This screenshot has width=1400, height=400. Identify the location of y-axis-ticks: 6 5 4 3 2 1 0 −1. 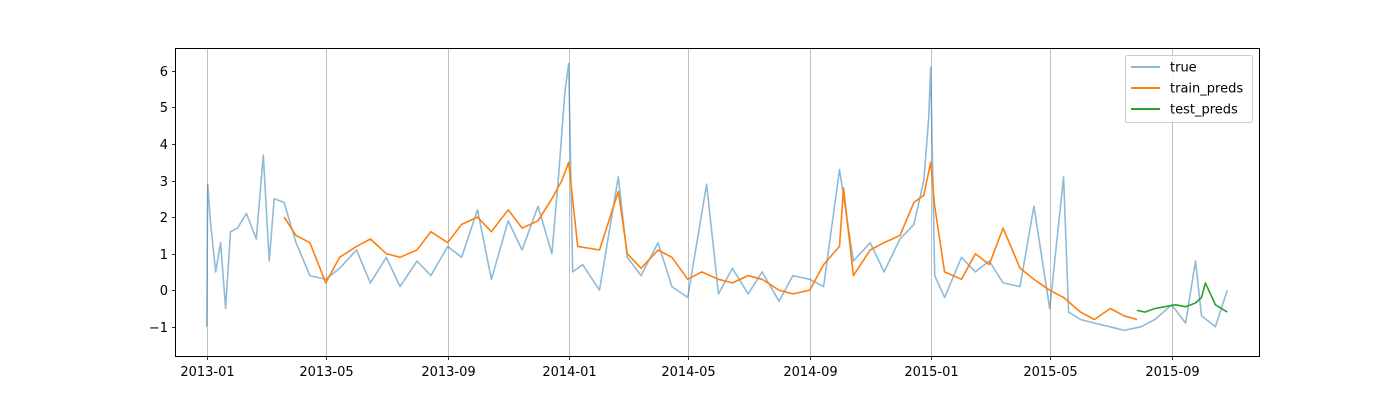
(162, 200).